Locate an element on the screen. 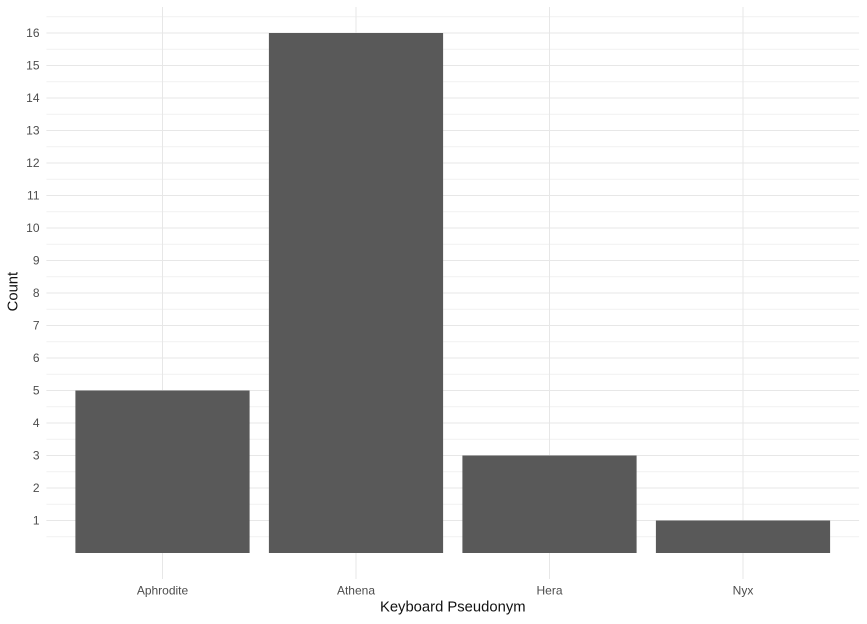  svg-text: 2 is located at coordinates (36, 488).